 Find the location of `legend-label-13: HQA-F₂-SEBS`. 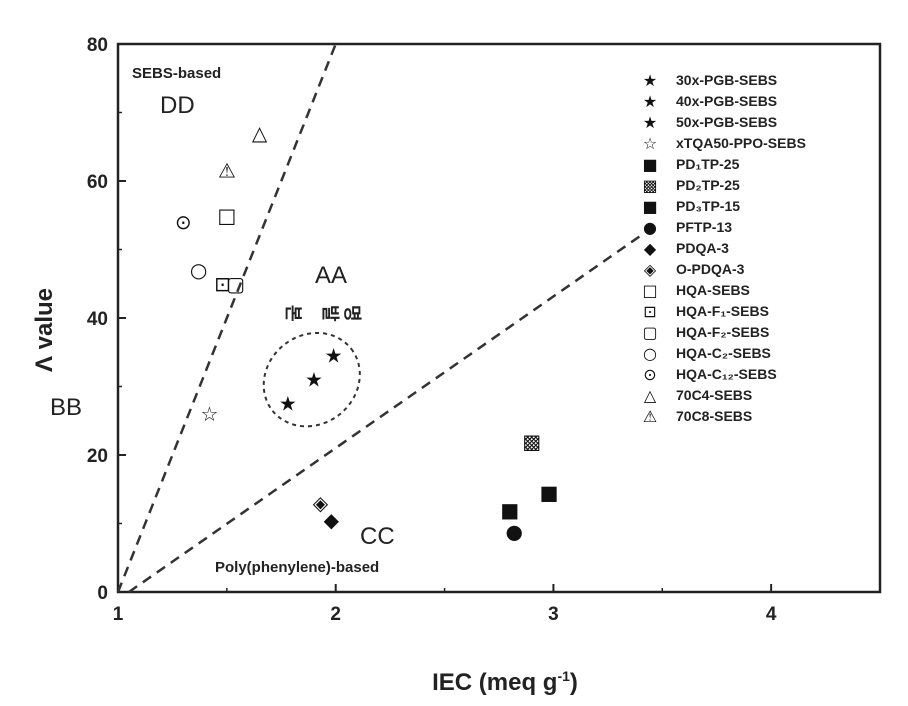

legend-label-13: HQA-F₂-SEBS is located at coordinates (722, 332).